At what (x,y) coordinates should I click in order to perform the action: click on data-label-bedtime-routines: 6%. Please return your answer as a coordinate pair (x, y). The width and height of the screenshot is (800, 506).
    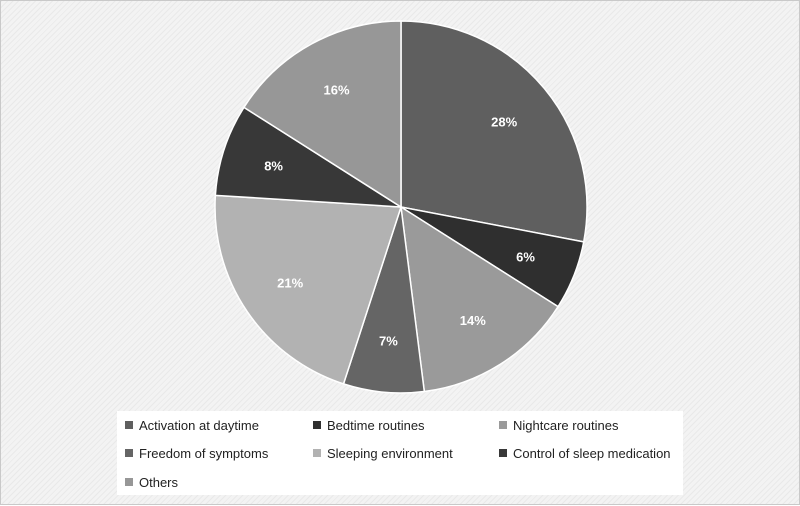
    Looking at the image, I should click on (525, 256).